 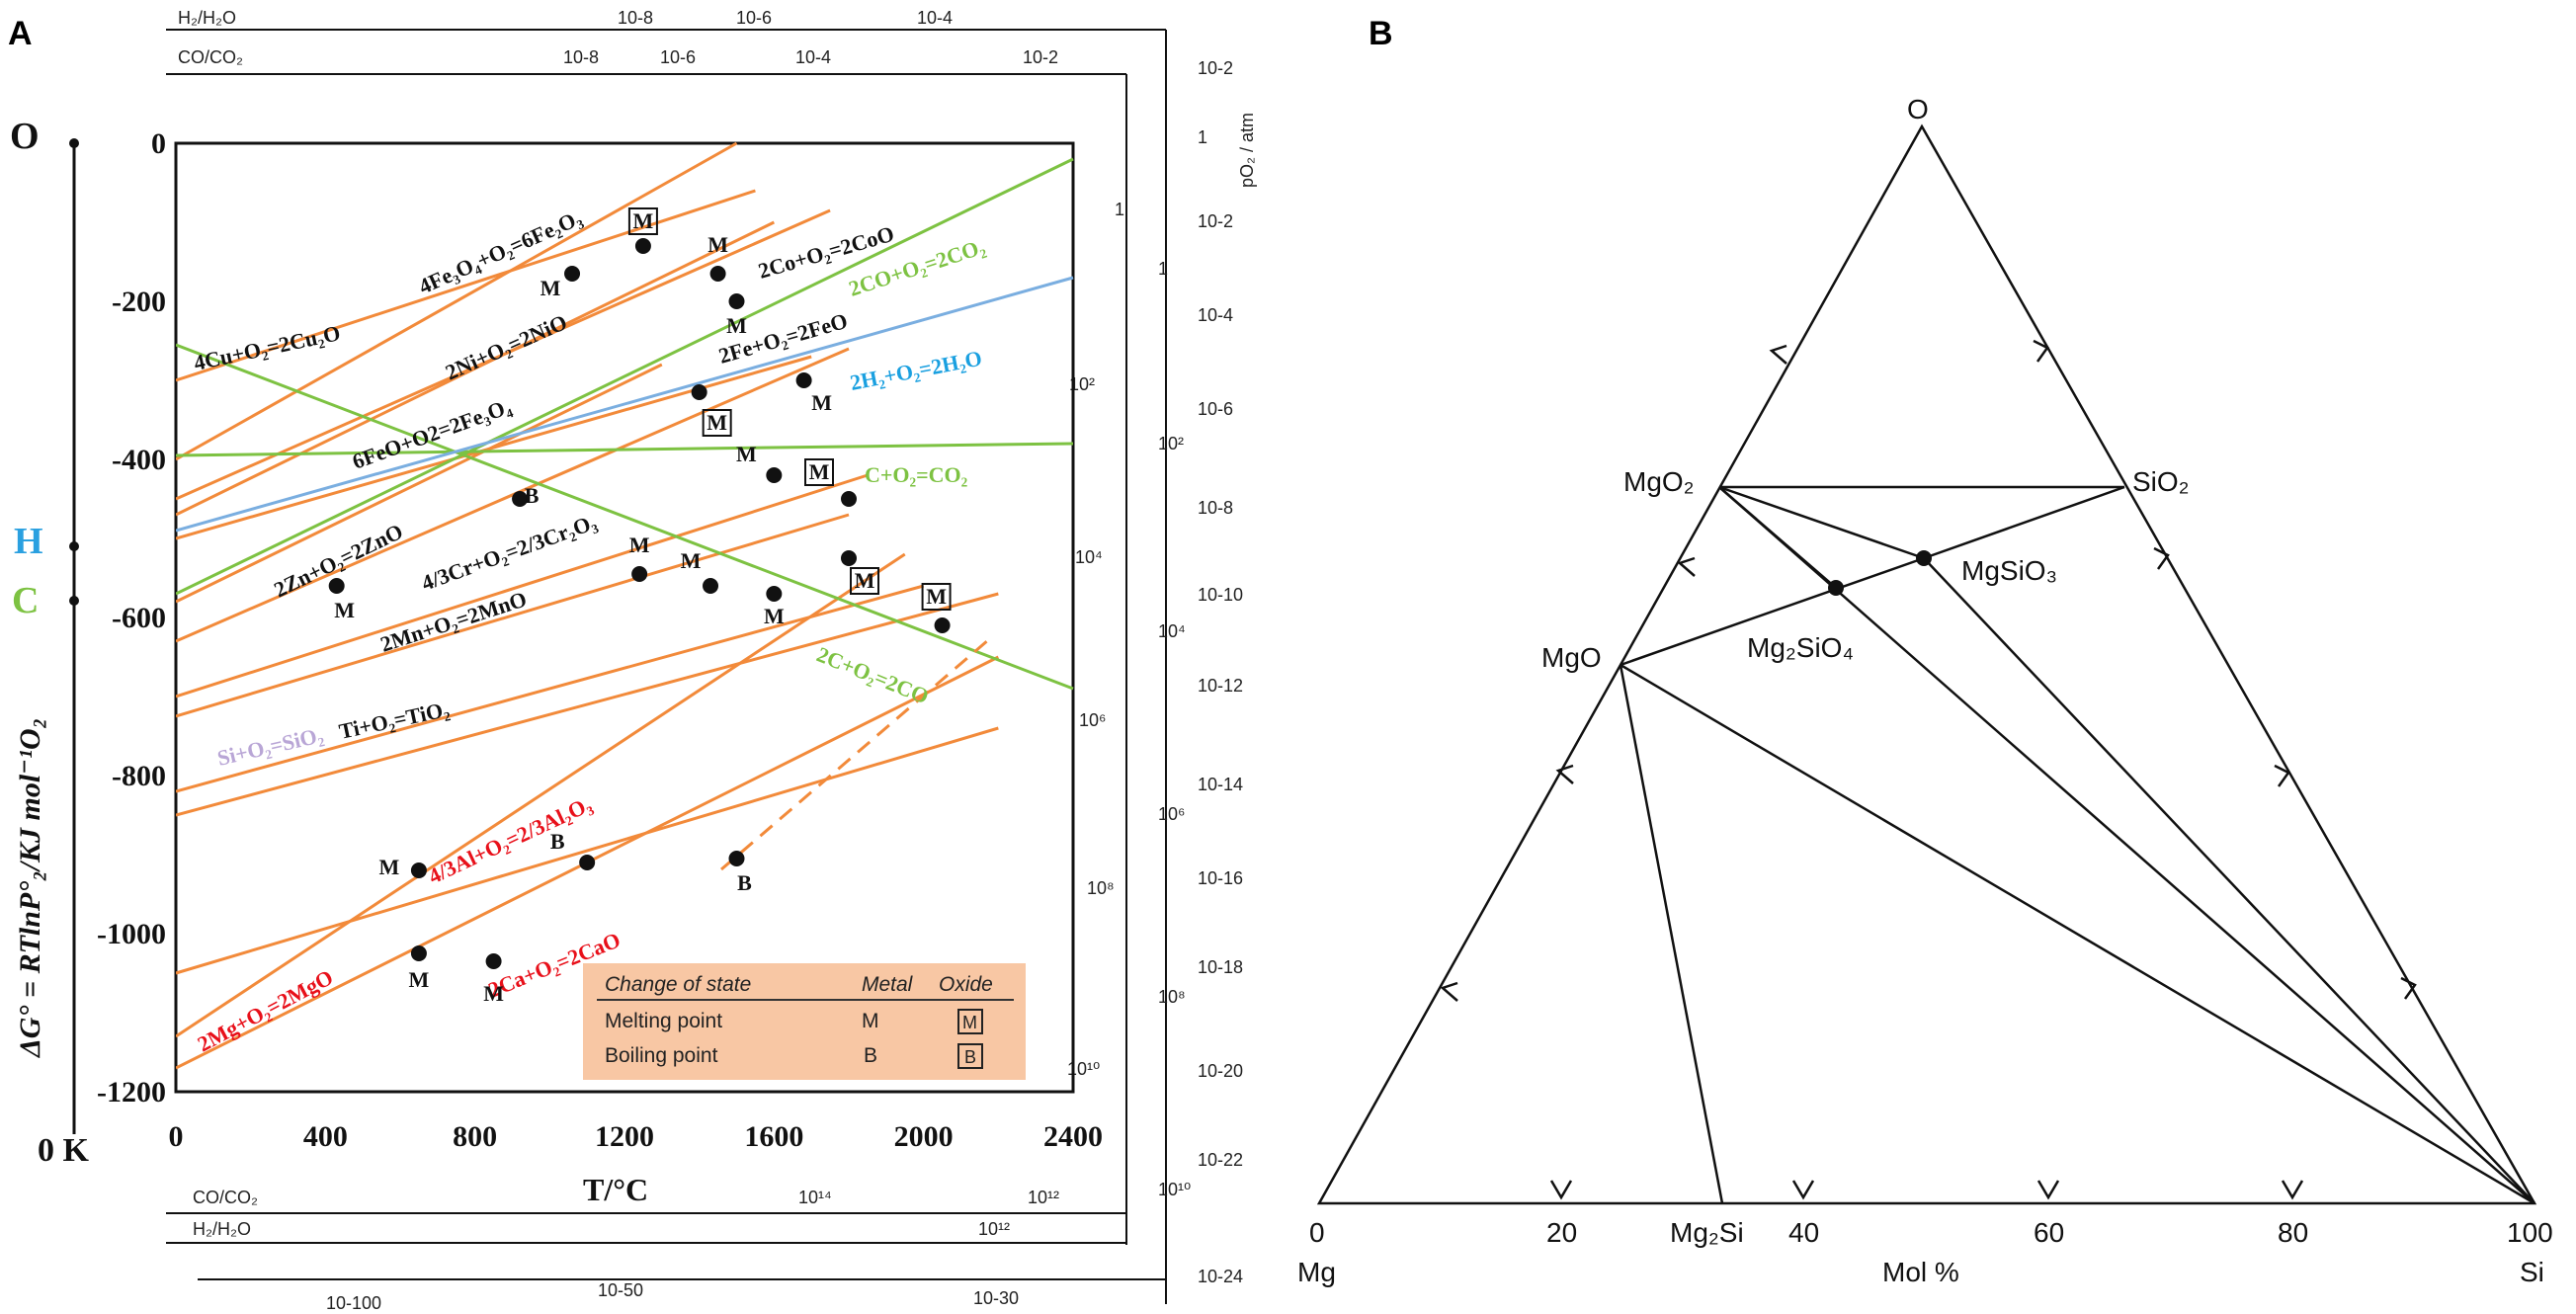 What do you see at coordinates (624, 1136) in the screenshot?
I see `x-tick-3: 1200` at bounding box center [624, 1136].